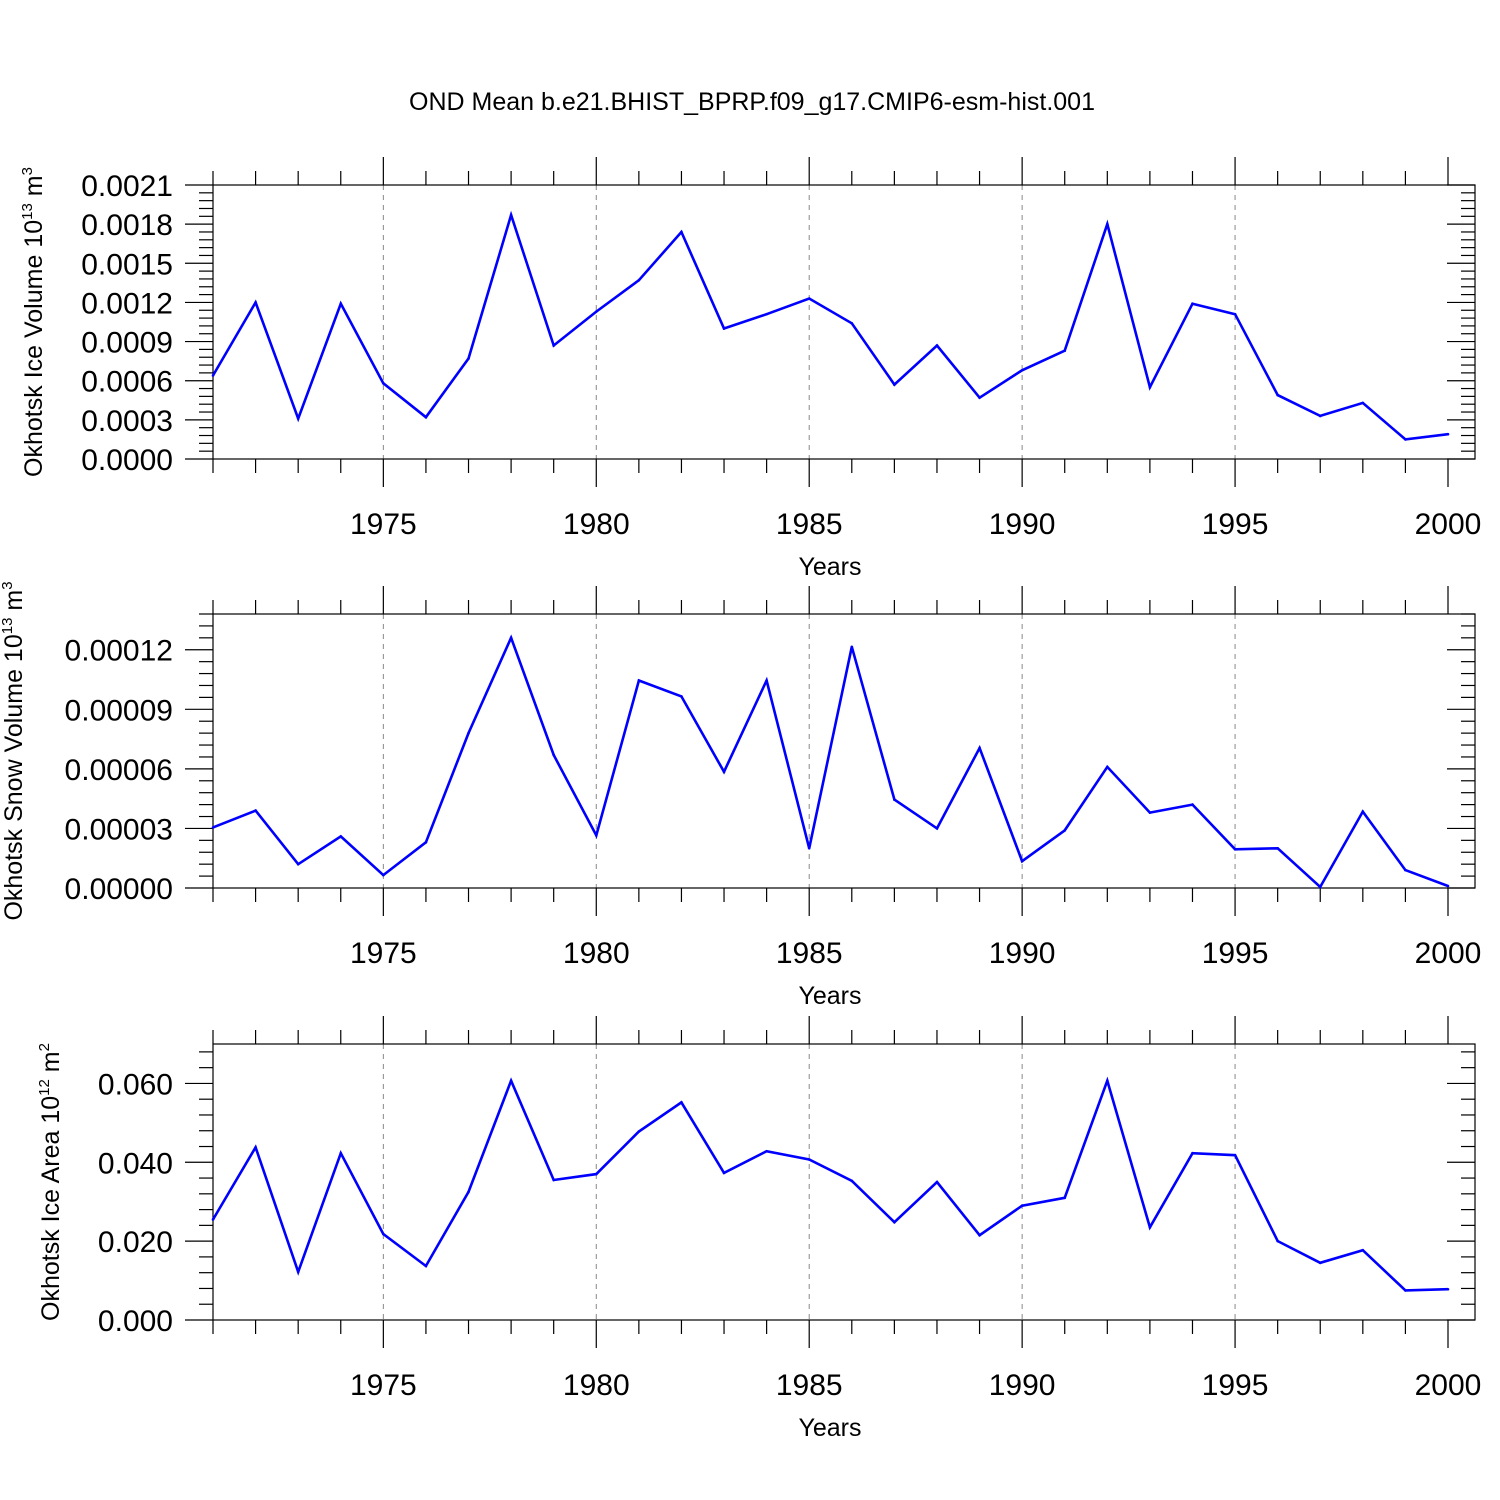  What do you see at coordinates (127, 303) in the screenshot?
I see `y-tick-label: 0.0012` at bounding box center [127, 303].